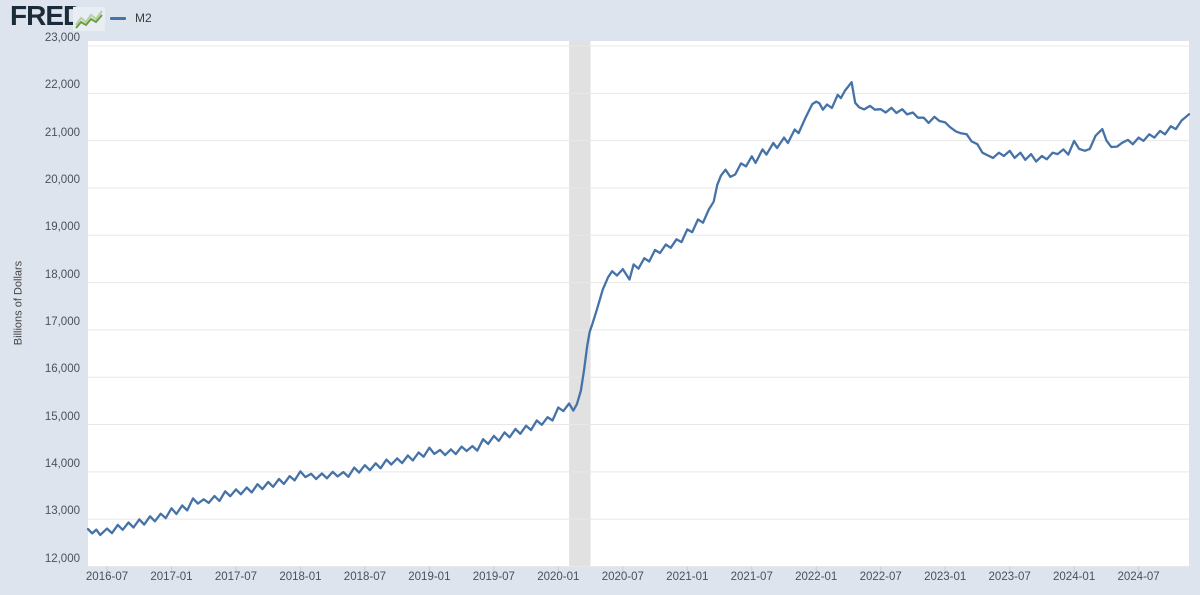 This screenshot has width=1200, height=595. What do you see at coordinates (429, 577) in the screenshot?
I see `x-axis-tick-label: 2019-01` at bounding box center [429, 577].